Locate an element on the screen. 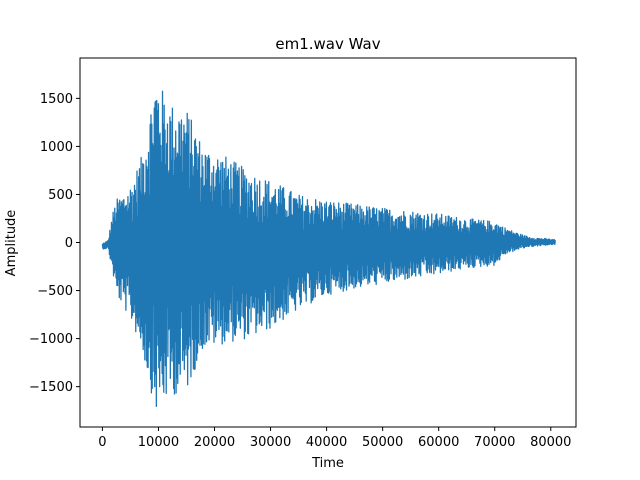 This screenshot has height=480, width=640. x-tick-label: 0 is located at coordinates (102, 442).